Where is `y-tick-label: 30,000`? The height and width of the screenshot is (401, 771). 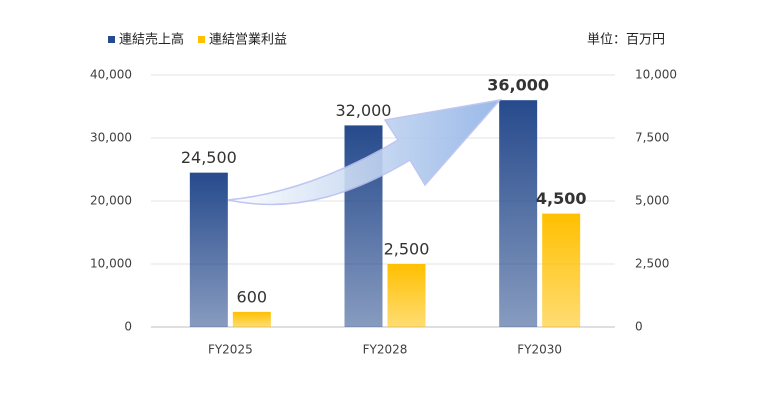 y-tick-label: 30,000 is located at coordinates (111, 138).